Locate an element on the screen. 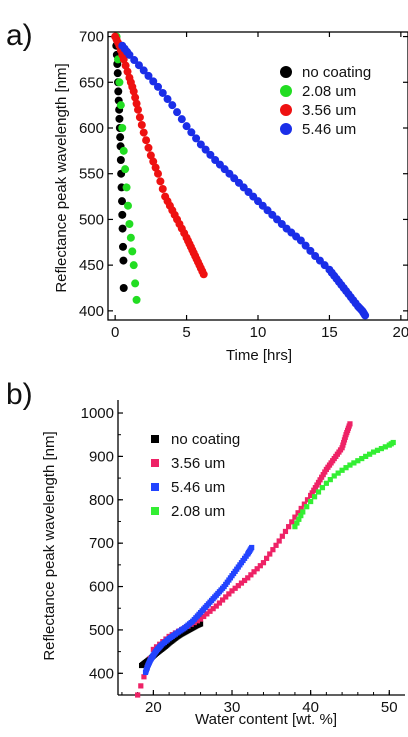  y-tick-label: 400 is located at coordinates (91, 311).